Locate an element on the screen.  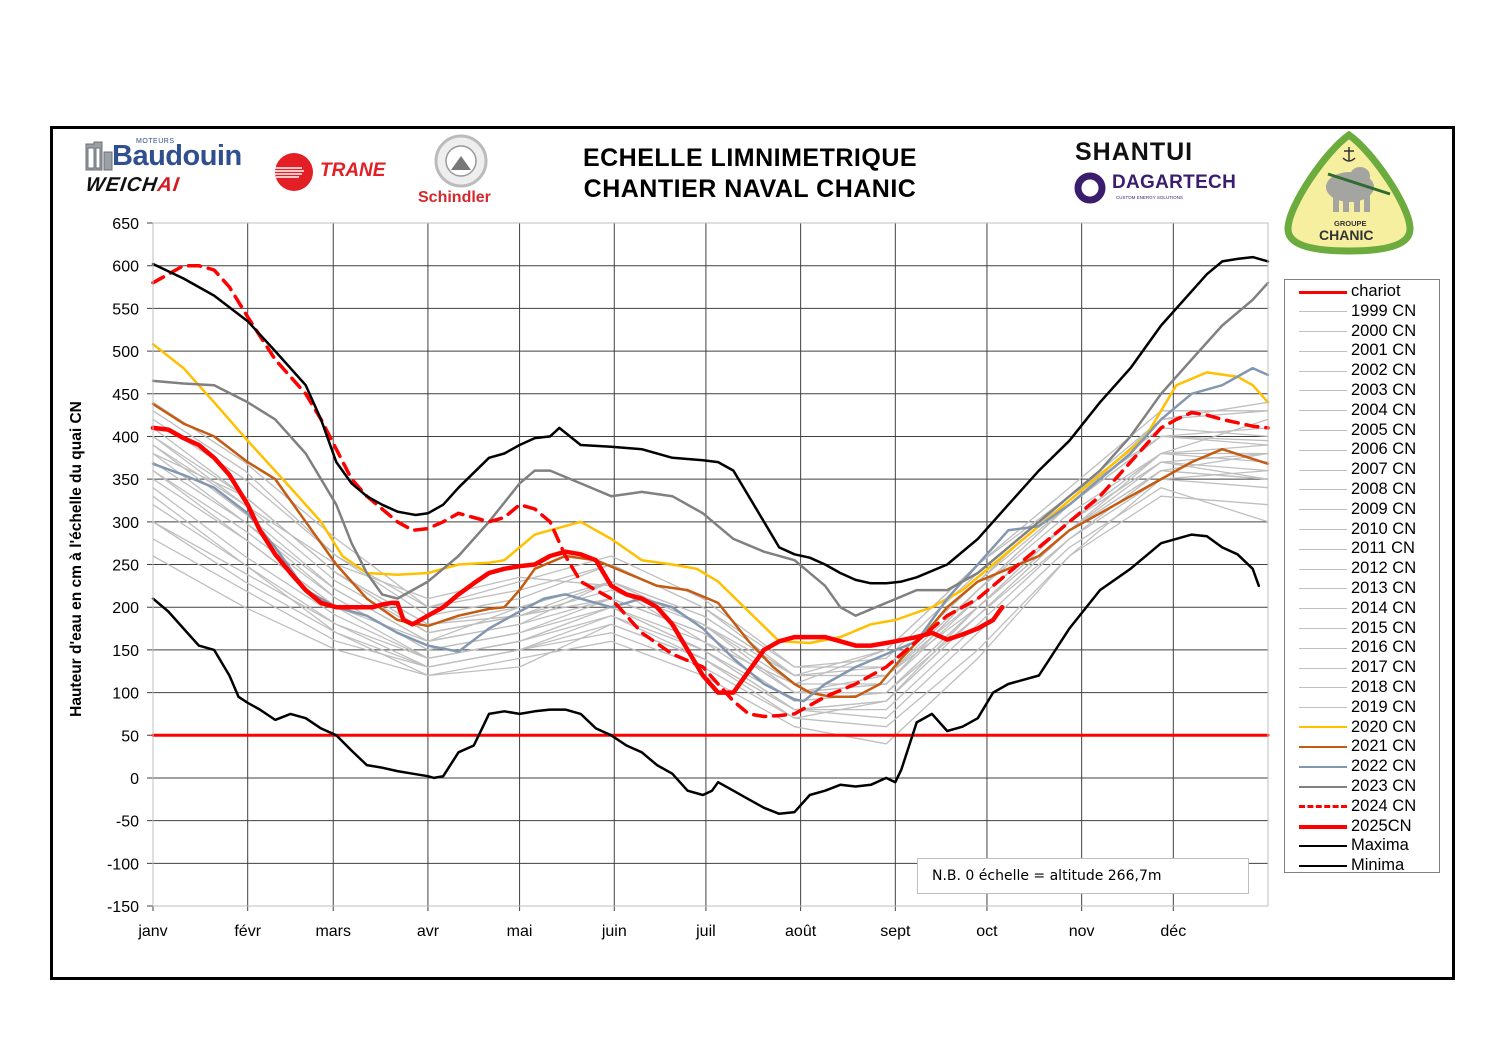
x-tick-label: juin is located at coordinates (614, 931).